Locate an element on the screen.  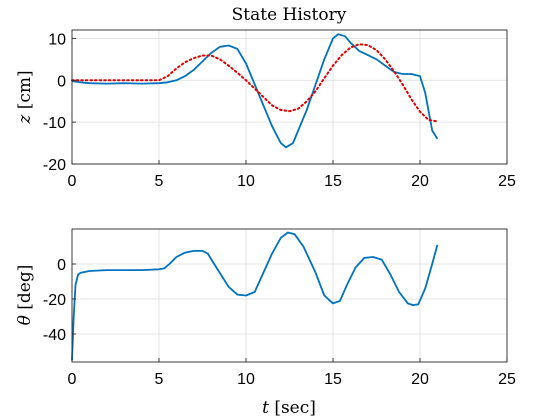
theta-xtick-label: 0 is located at coordinates (72, 379).